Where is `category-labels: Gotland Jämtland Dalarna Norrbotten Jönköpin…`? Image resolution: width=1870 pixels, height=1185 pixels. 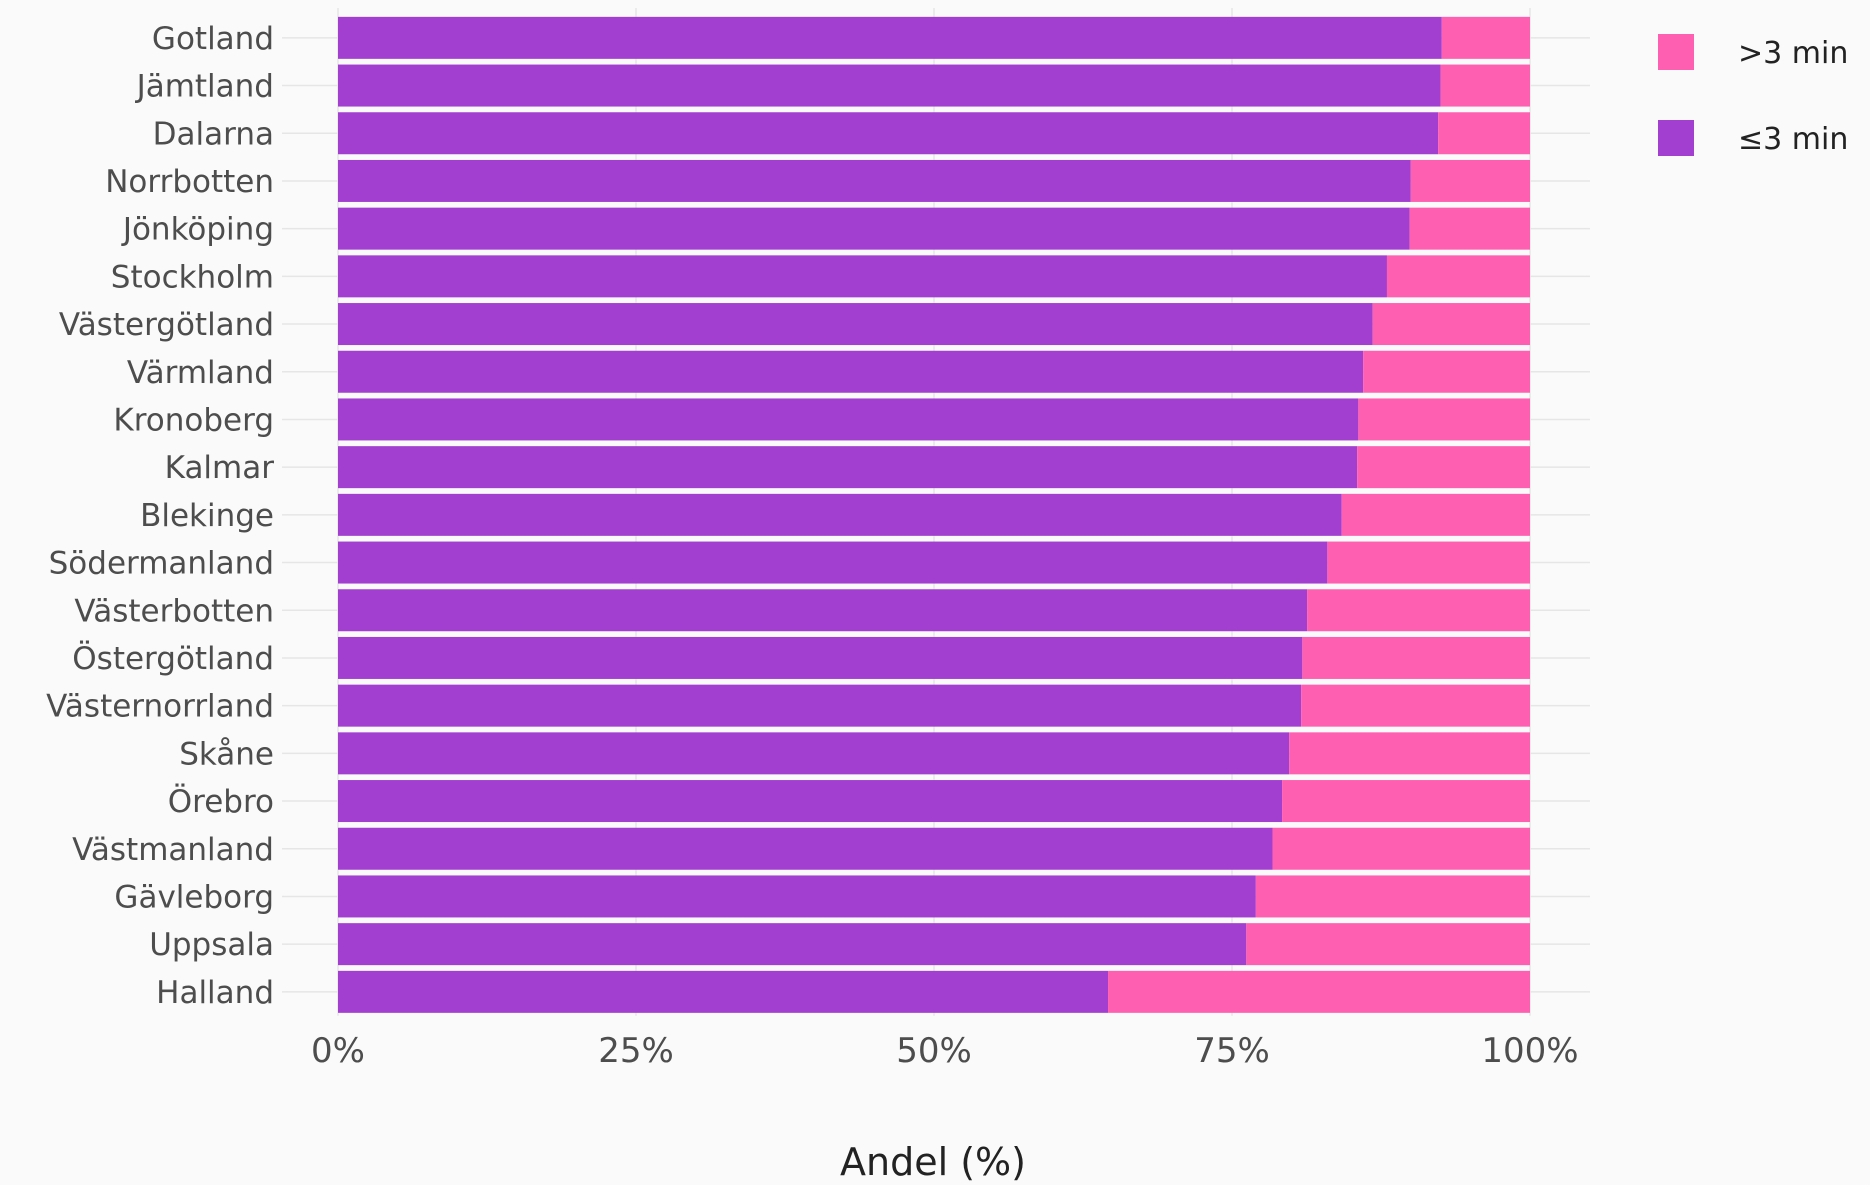 category-labels: Gotland Jämtland Dalarna Norrbotten Jönköpin… is located at coordinates (160, 516).